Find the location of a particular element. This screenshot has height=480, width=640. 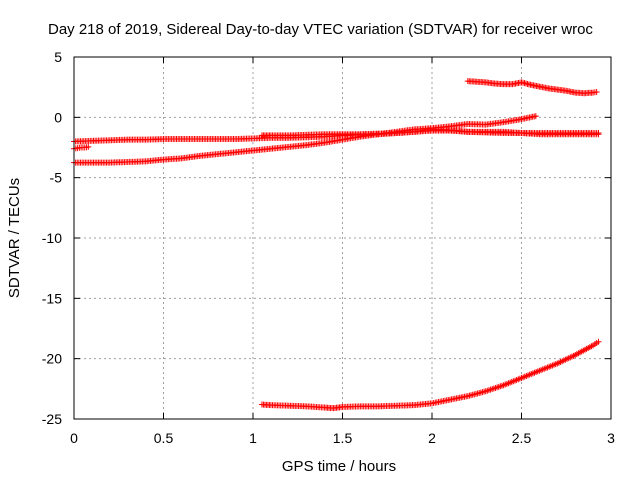

series-satellite-e is located at coordinates (430, 375).